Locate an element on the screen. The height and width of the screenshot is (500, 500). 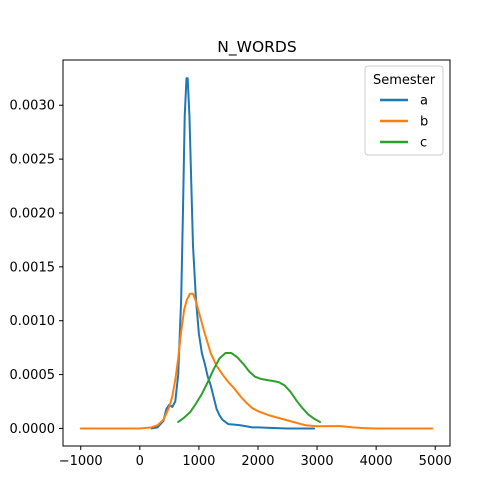
x-tick-label: 3000 is located at coordinates (317, 461).